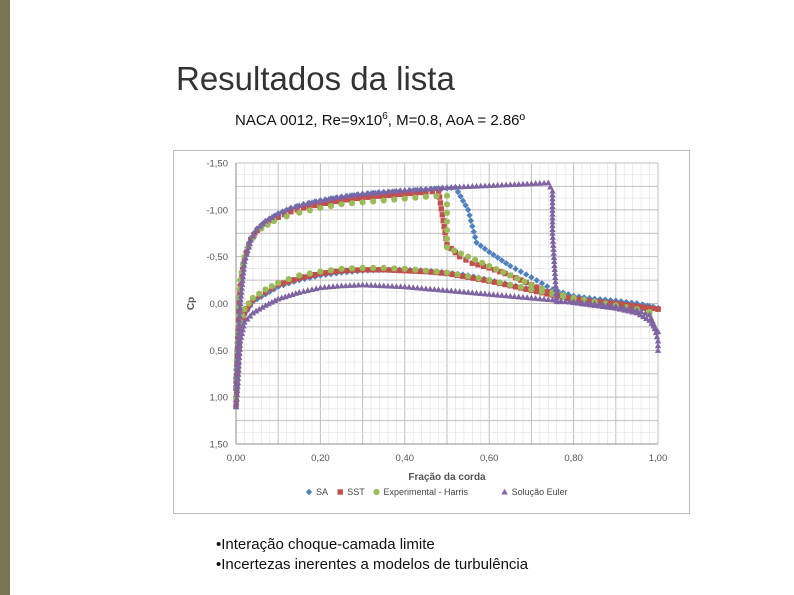 The height and width of the screenshot is (595, 794). What do you see at coordinates (426, 492) in the screenshot?
I see `legend-label: Experimental - Harris` at bounding box center [426, 492].